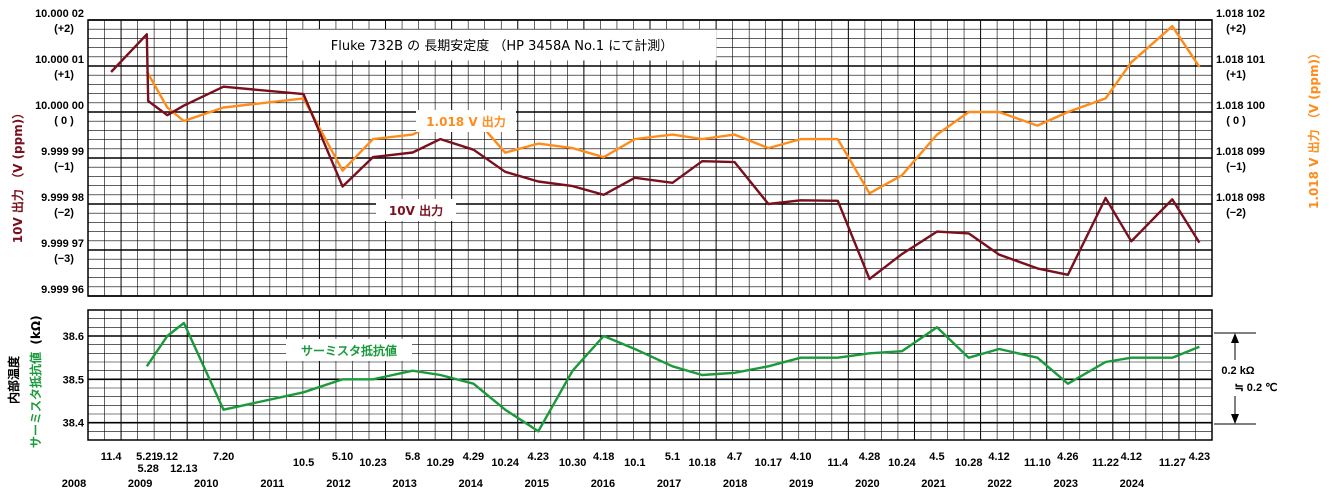  What do you see at coordinates (1240, 14) in the screenshot?
I see `y-tick-label-right: 1.018 102` at bounding box center [1240, 14].